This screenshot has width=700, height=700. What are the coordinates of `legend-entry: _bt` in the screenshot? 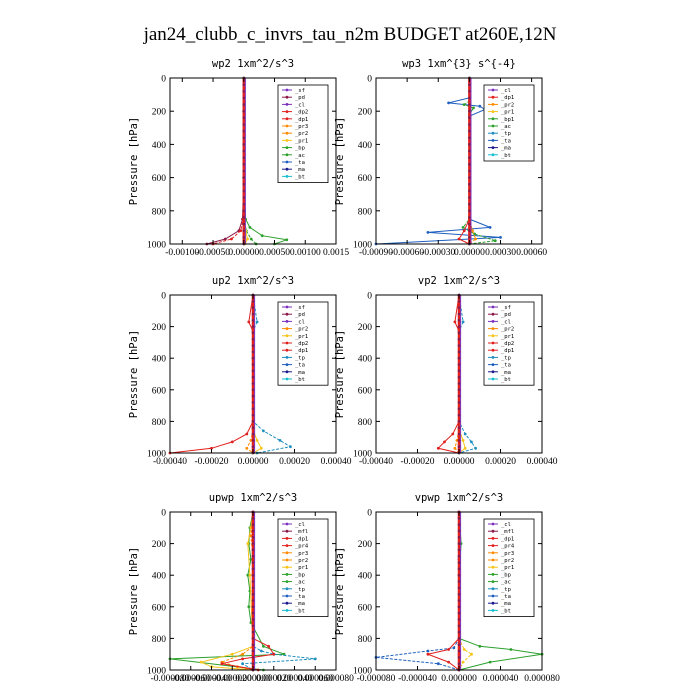 It's located at (300, 380).